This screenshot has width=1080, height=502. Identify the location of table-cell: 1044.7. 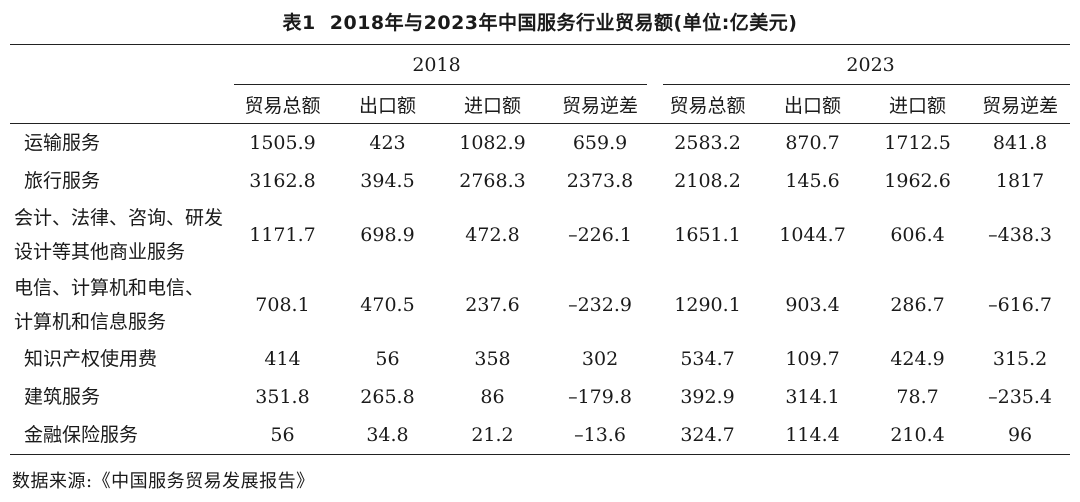
(812, 235).